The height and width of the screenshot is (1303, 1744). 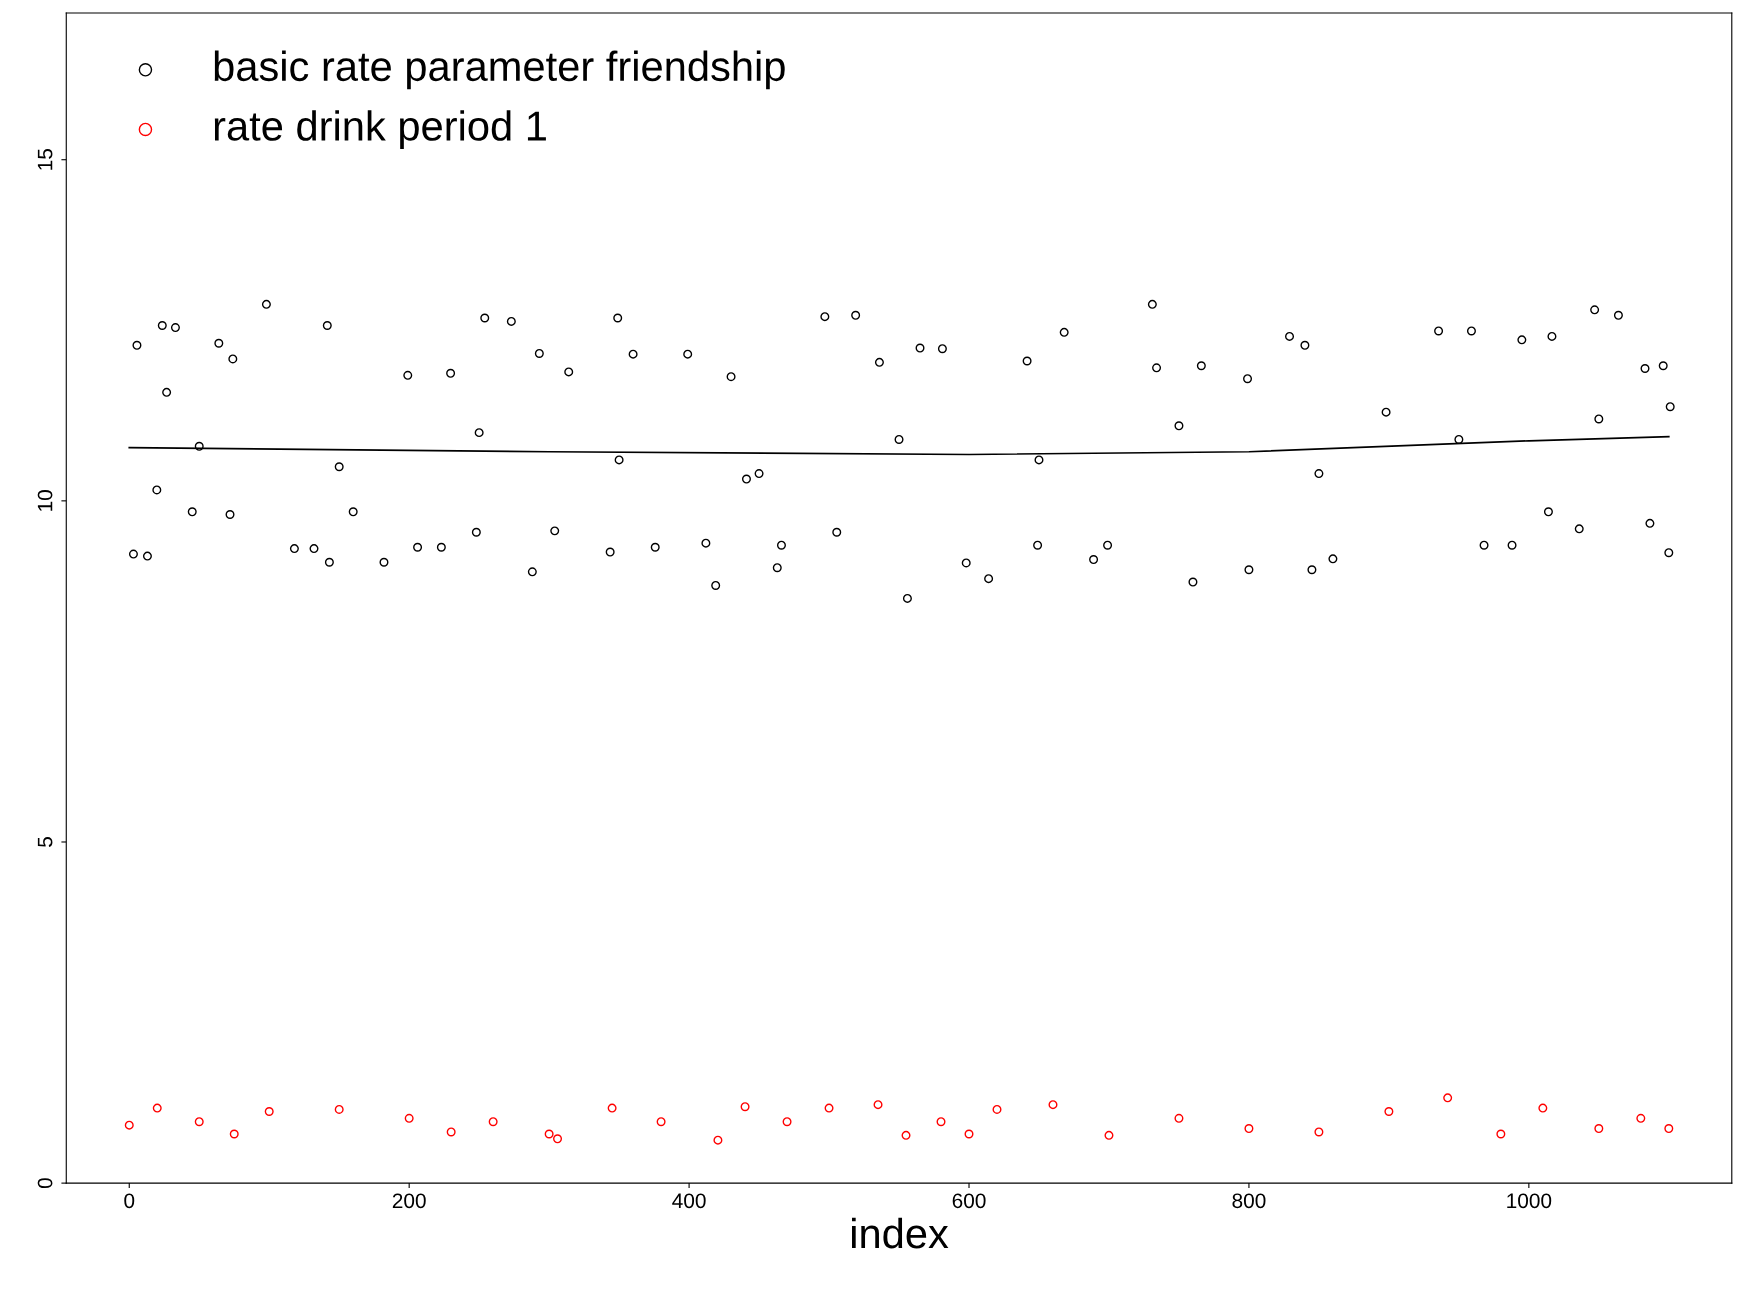 I want to click on x-tick-label: 0, so click(x=129, y=1201).